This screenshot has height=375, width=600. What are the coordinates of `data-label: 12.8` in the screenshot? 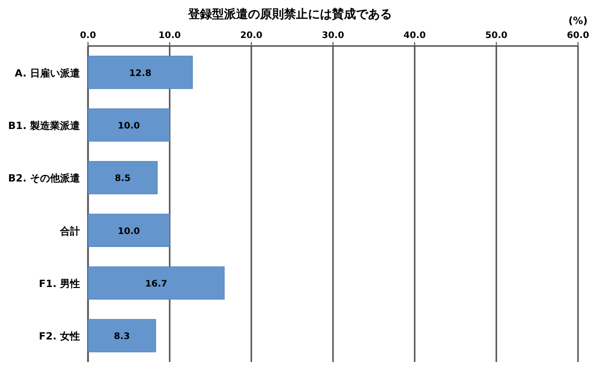 It's located at (140, 73).